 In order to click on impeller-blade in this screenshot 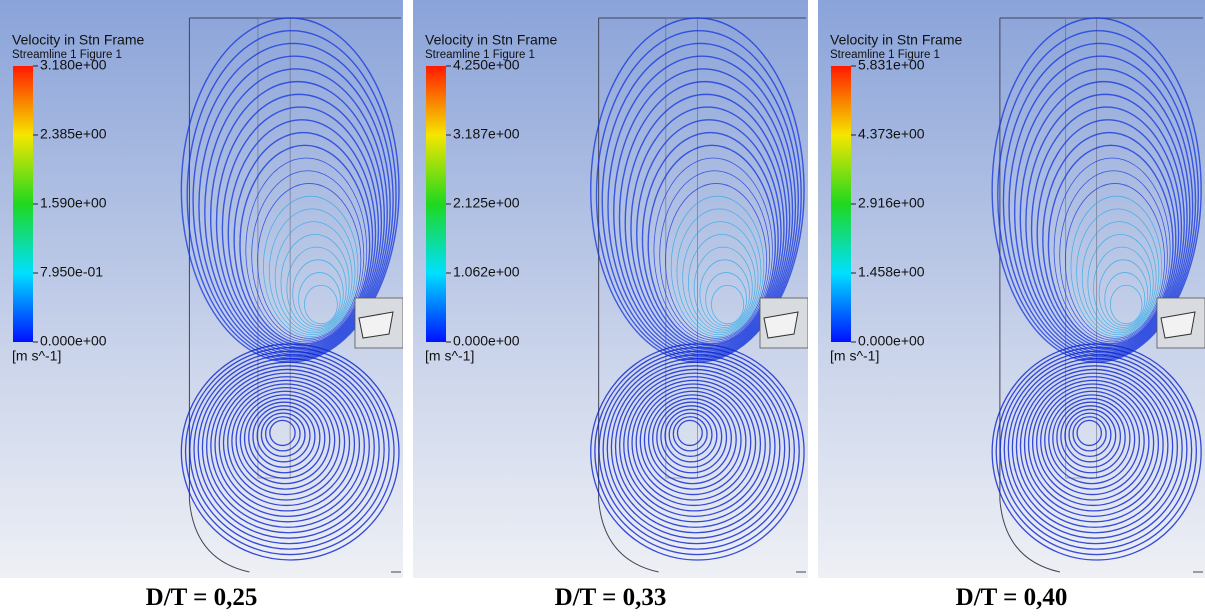, I will do `click(376, 325)`.